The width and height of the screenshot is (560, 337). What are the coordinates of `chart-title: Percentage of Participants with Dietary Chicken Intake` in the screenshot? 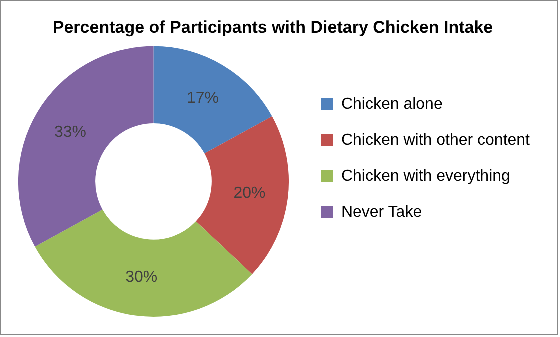 It's located at (273, 27).